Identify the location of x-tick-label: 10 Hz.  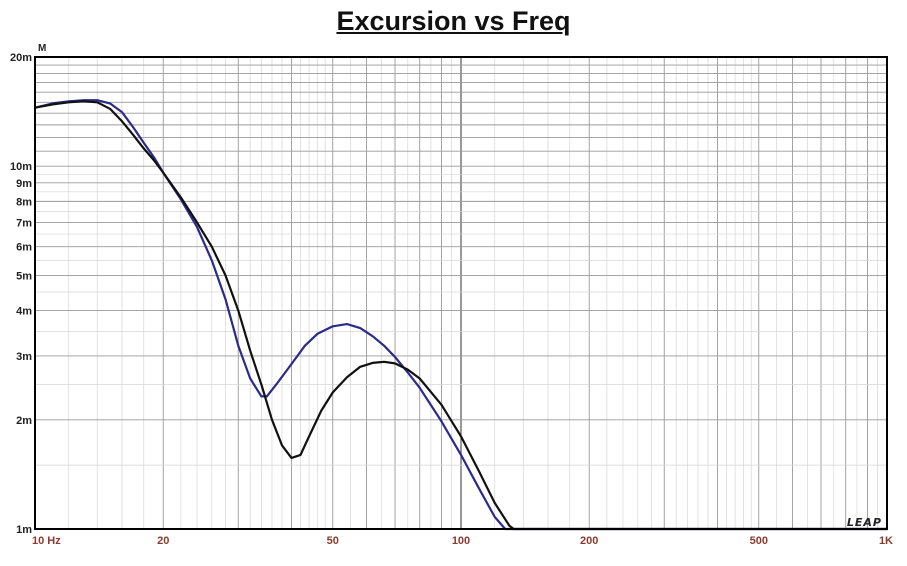
(46, 541).